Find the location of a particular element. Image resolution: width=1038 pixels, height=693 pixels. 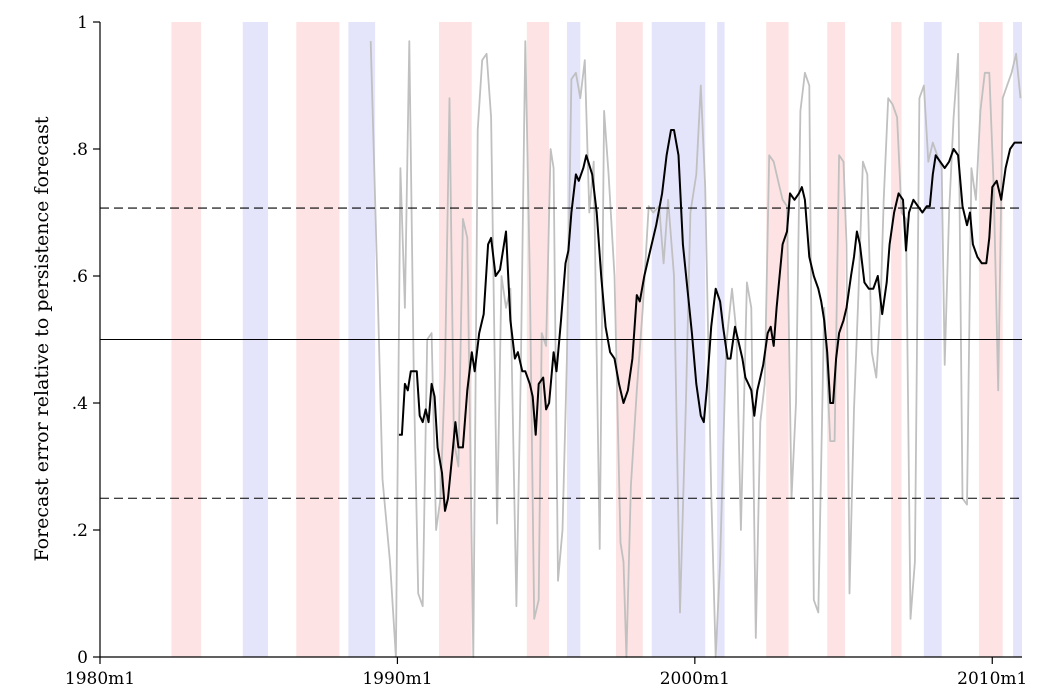

x-tick-label-0: 1980m1 is located at coordinates (100, 679).